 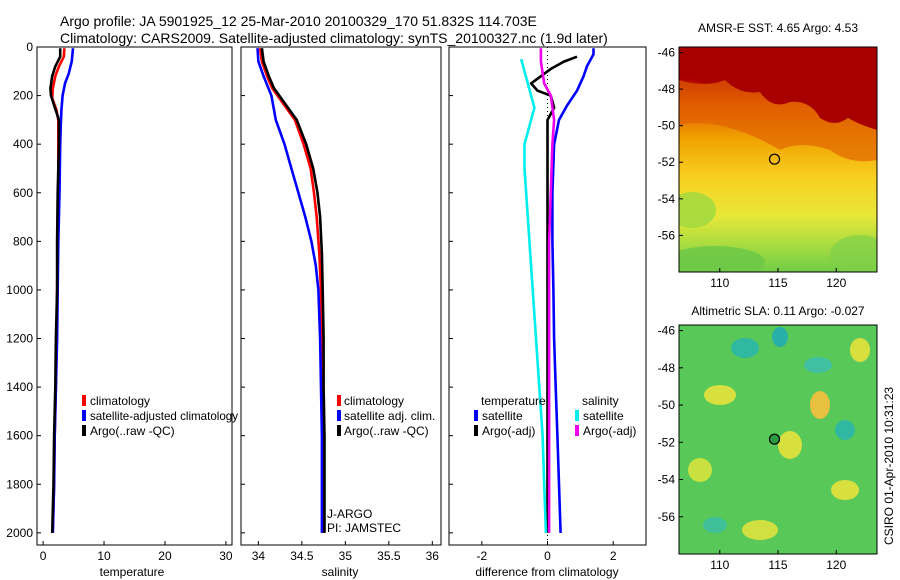 I want to click on sst-orange-band, so click(x=778, y=121).